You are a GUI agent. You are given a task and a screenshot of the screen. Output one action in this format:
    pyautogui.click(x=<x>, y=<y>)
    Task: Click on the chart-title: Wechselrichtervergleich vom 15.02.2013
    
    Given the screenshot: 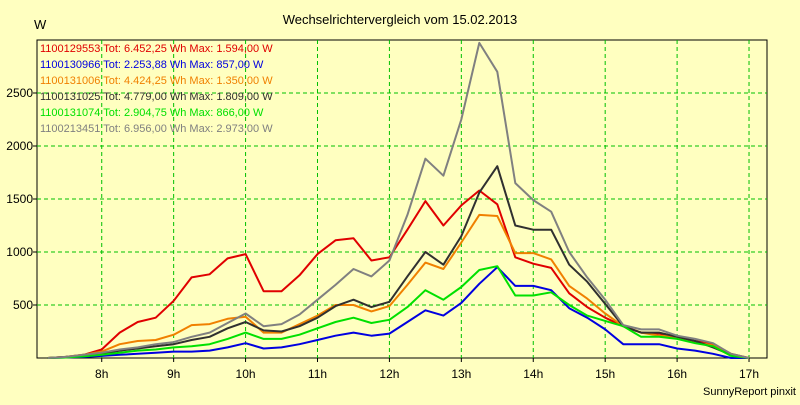 What is the action you would take?
    pyautogui.click(x=400, y=19)
    